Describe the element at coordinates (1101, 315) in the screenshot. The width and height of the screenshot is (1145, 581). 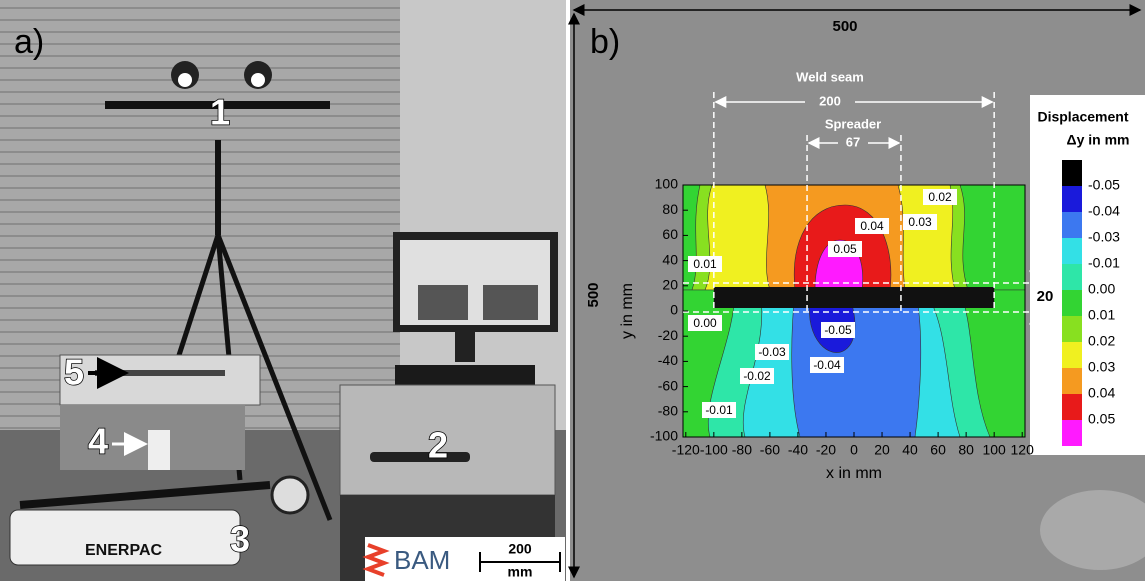
I see `colorbar-label: 0.01` at that location.